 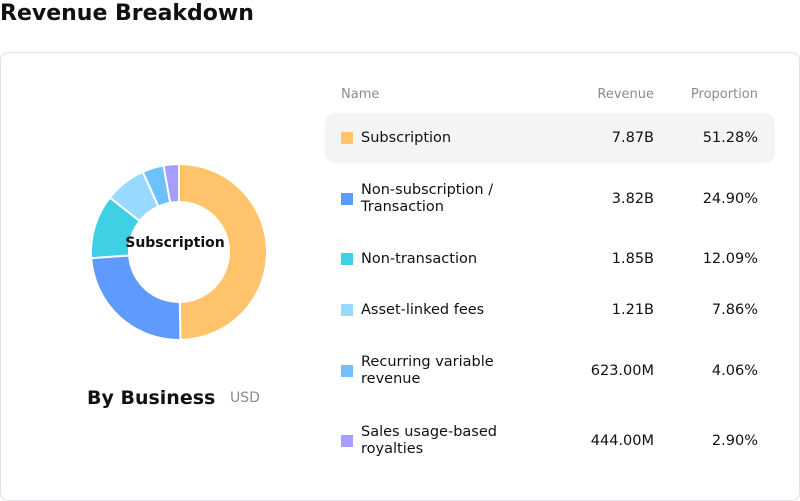 I want to click on page-title: Revenue Breakdown, so click(x=127, y=13).